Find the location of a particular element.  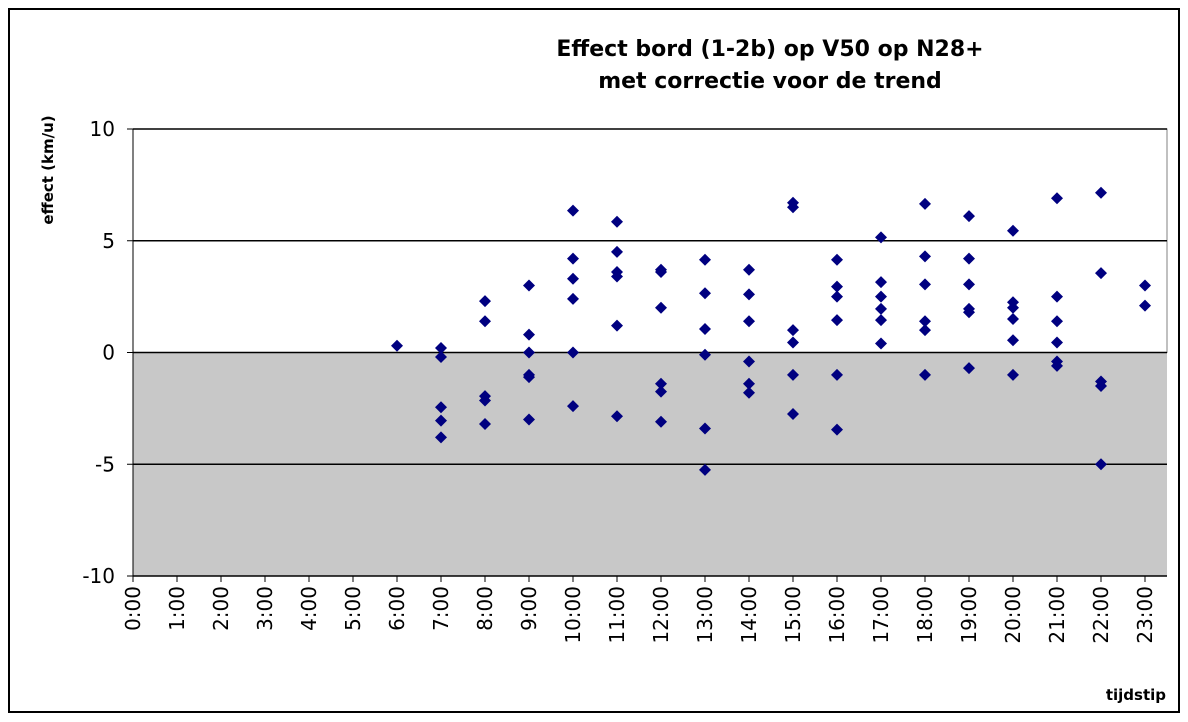

y-tick-label: 5 is located at coordinates (108, 241).